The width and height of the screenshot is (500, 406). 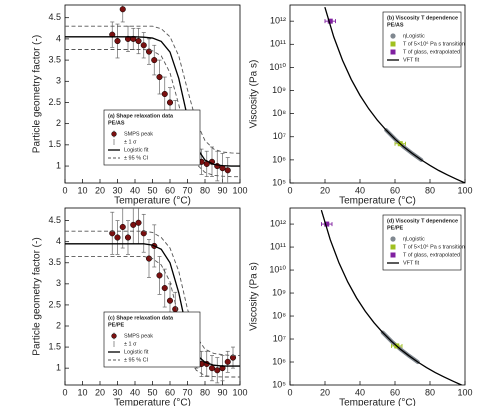 What do you see at coordinates (422, 18) in the screenshot?
I see `legend-title: (b) Viscosity T dependence` at bounding box center [422, 18].